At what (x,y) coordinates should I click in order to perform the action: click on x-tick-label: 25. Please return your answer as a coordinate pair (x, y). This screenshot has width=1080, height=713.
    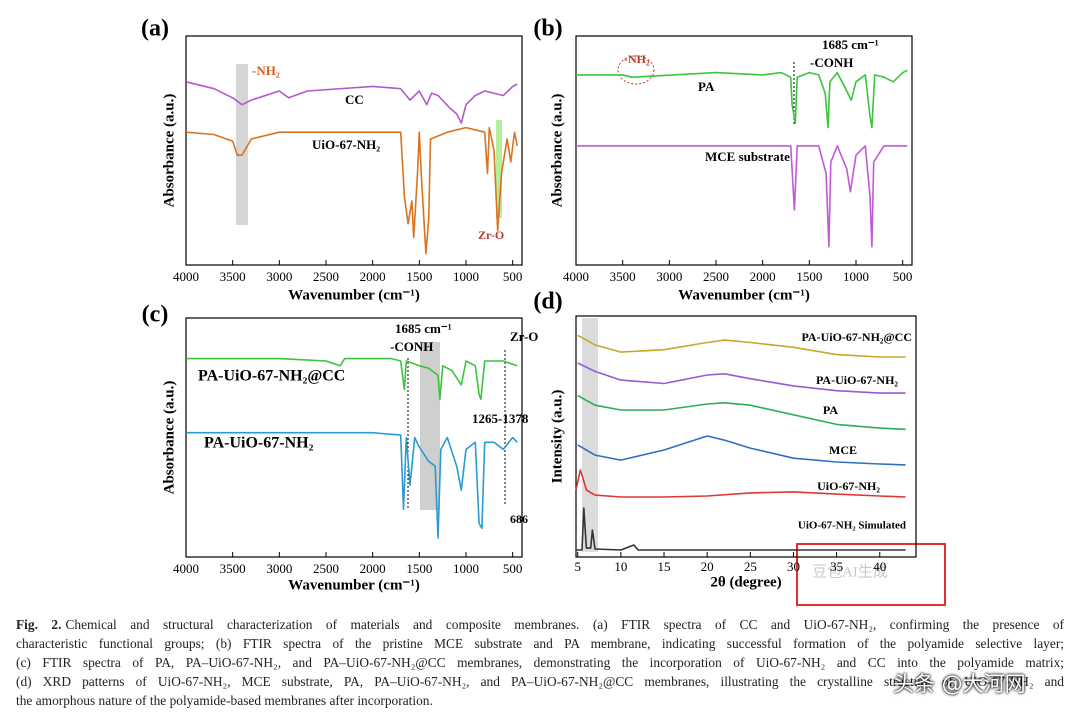
    Looking at the image, I should click on (750, 566).